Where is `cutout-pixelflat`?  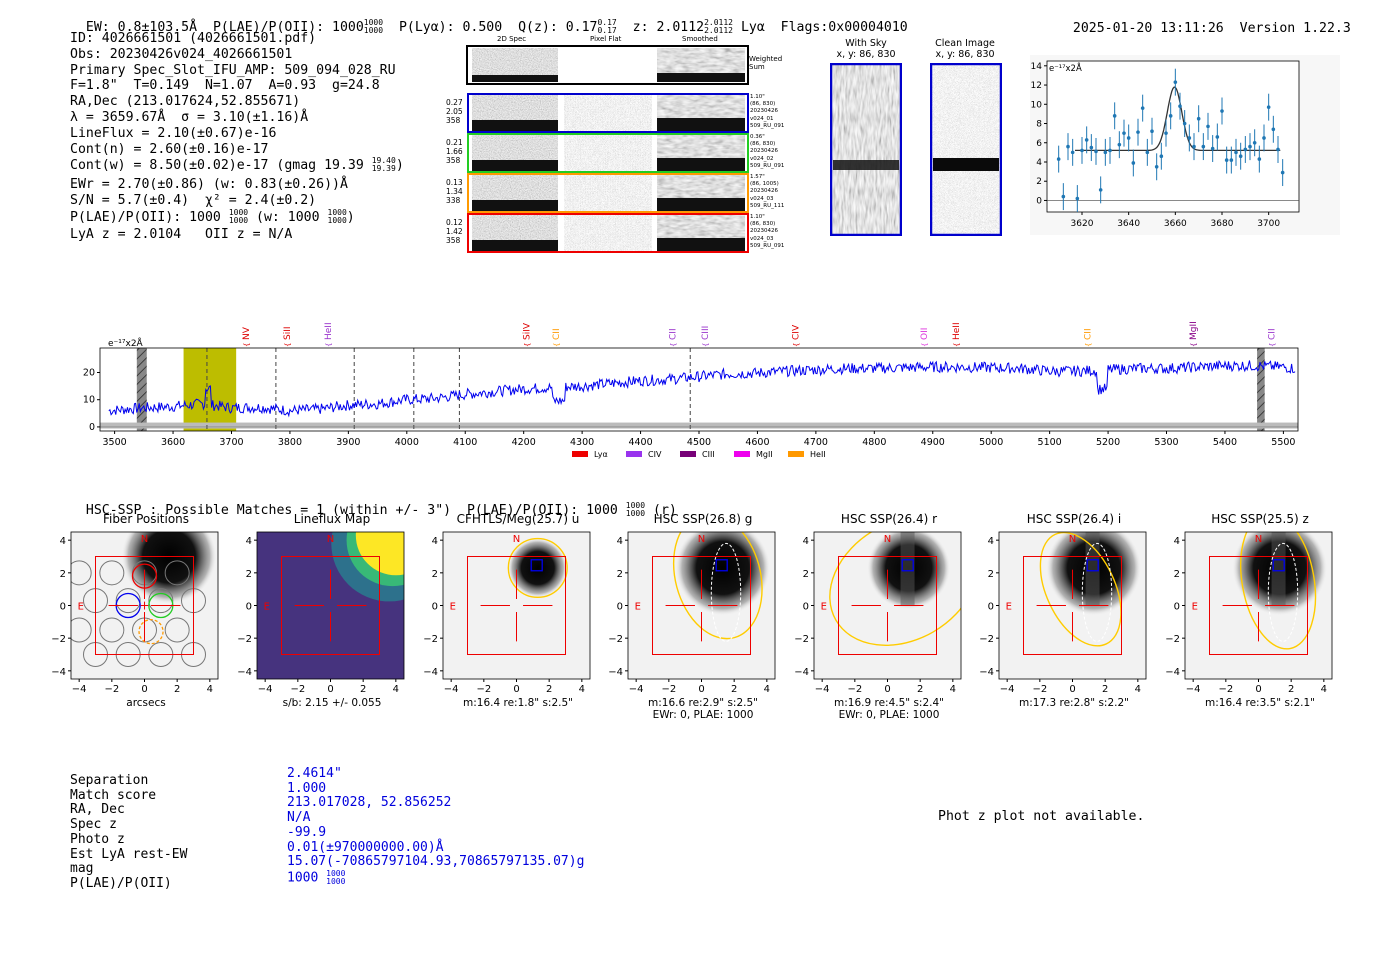 cutout-pixelflat is located at coordinates (608, 233).